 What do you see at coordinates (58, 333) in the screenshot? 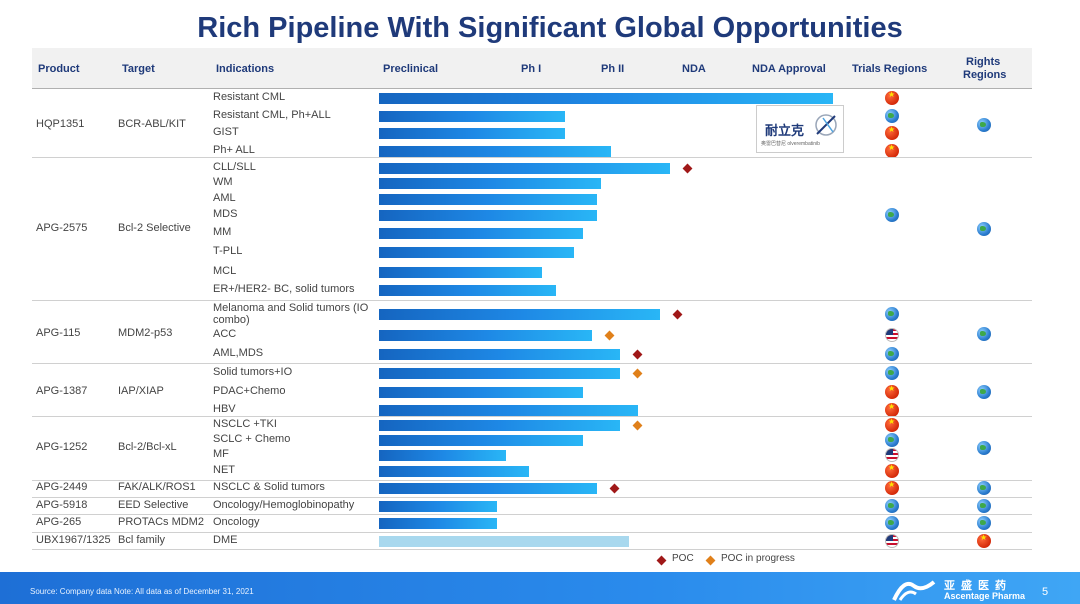
I see `product-name: APG-115` at bounding box center [58, 333].